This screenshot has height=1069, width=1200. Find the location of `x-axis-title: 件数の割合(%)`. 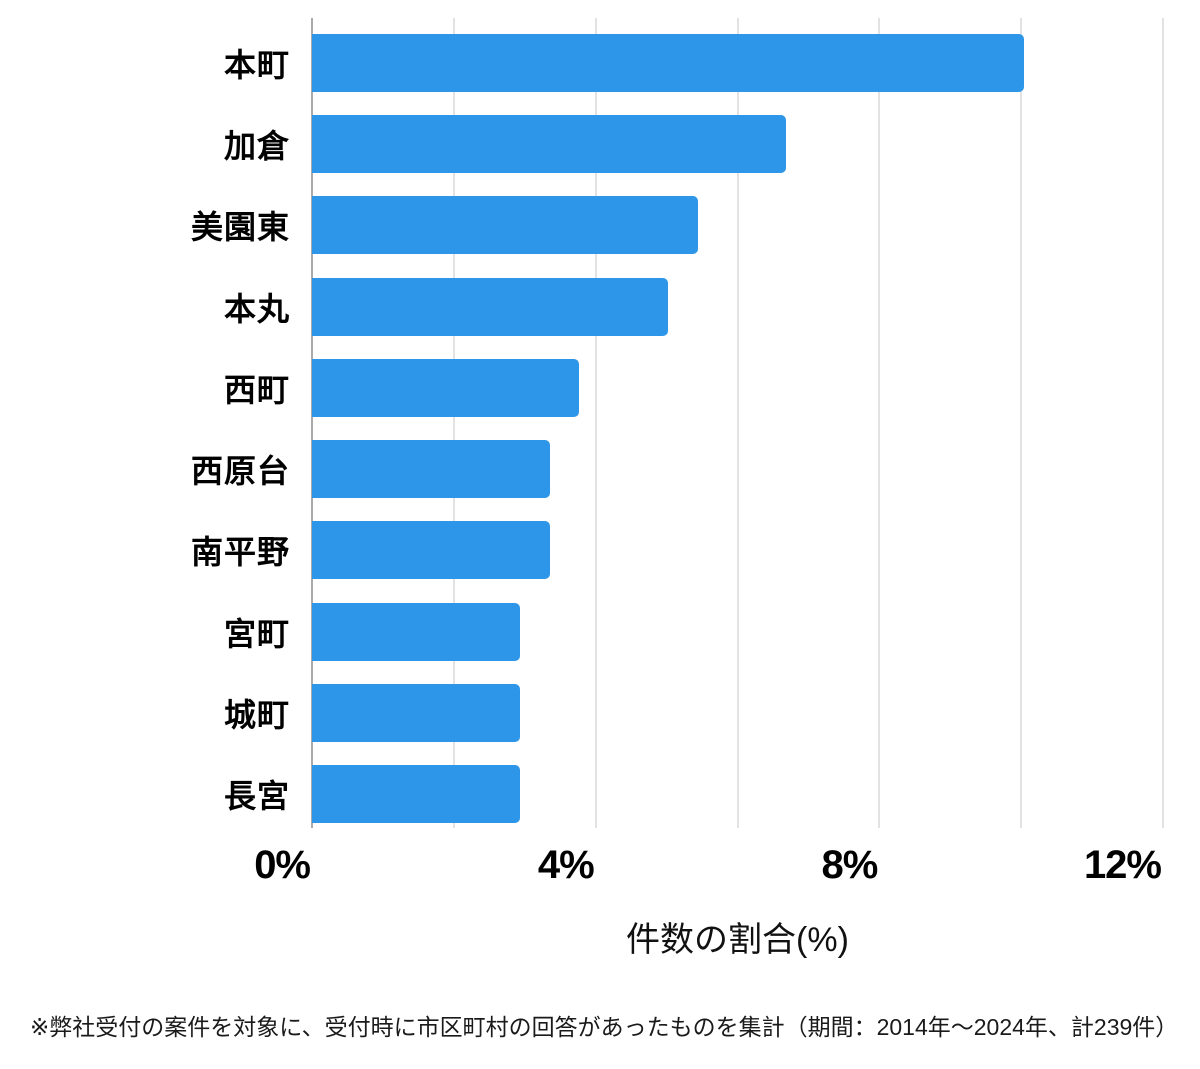

x-axis-title: 件数の割合(%) is located at coordinates (737, 940).